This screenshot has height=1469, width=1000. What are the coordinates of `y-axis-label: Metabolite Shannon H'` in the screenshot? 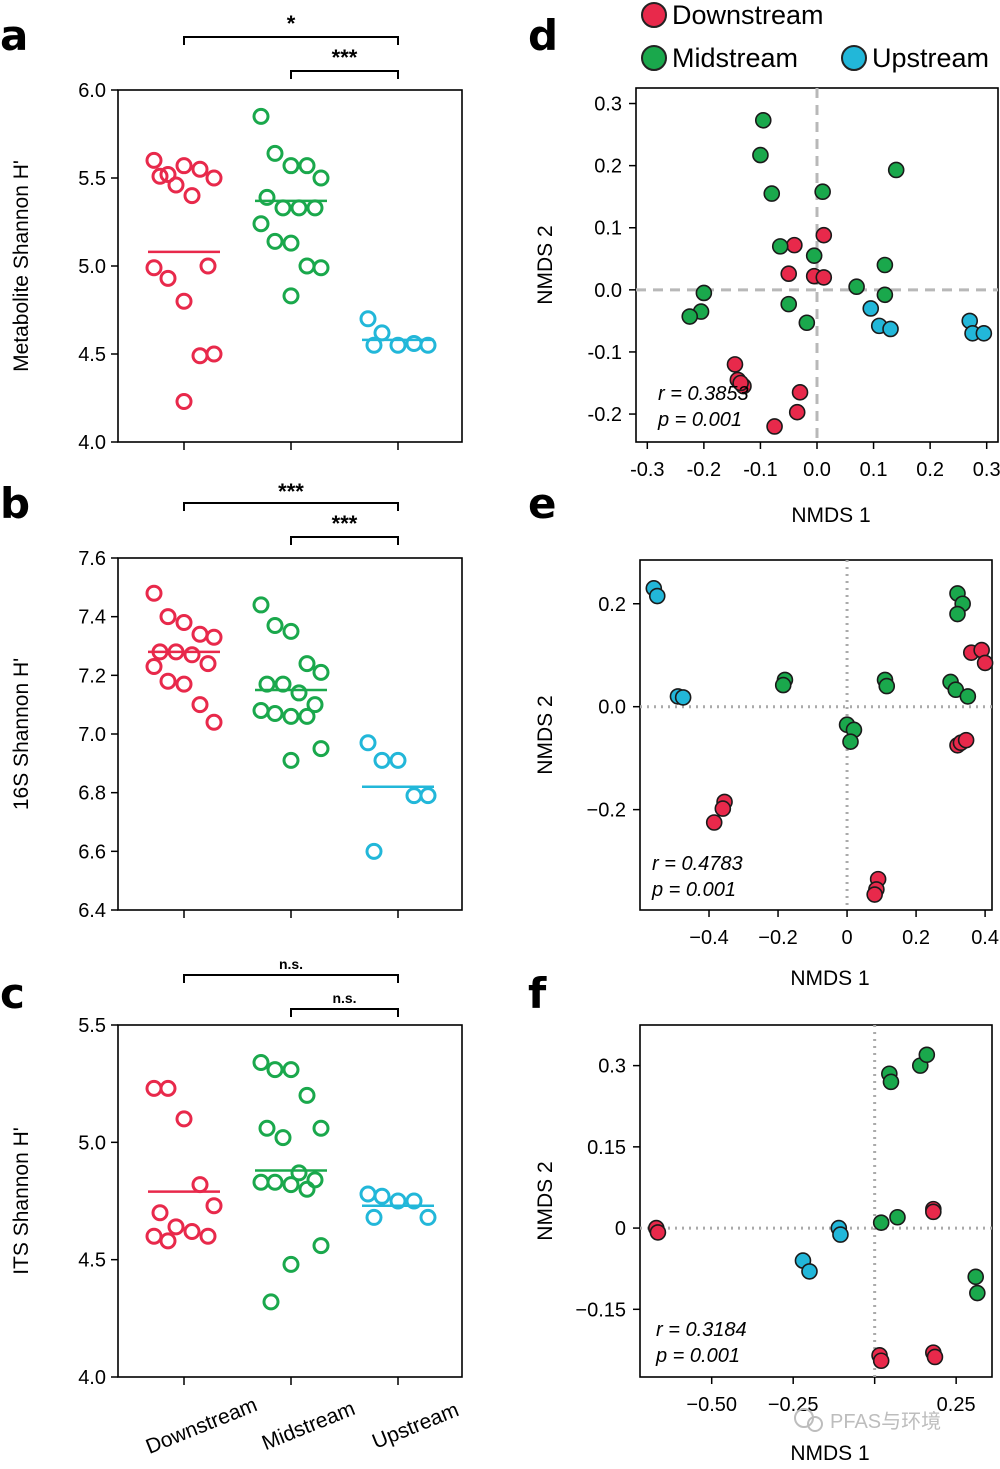 It's located at (21, 266).